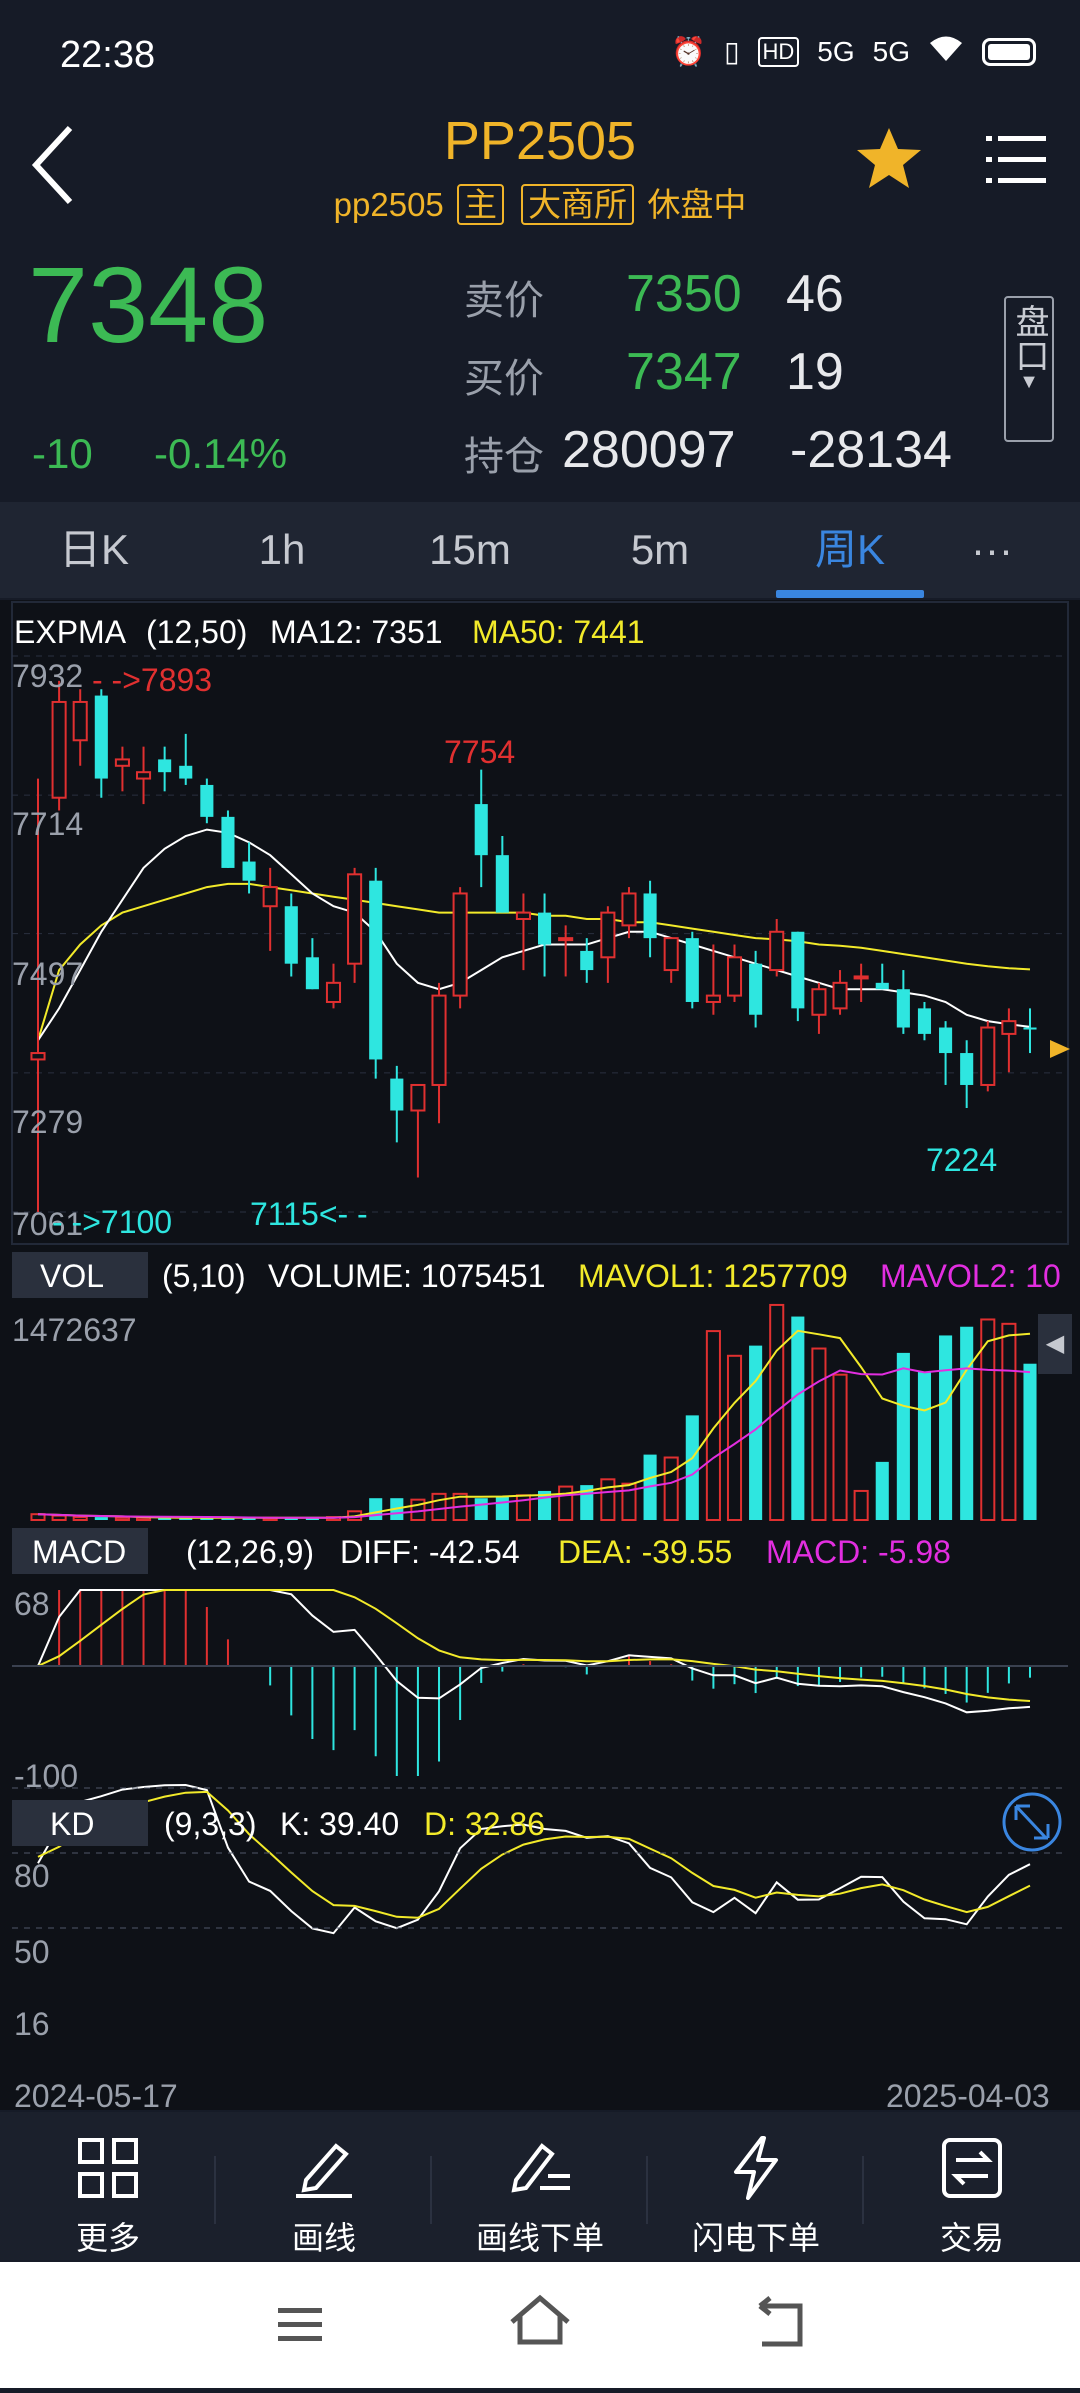  Describe the element at coordinates (108, 2168) in the screenshot. I see `grid-icon` at that location.